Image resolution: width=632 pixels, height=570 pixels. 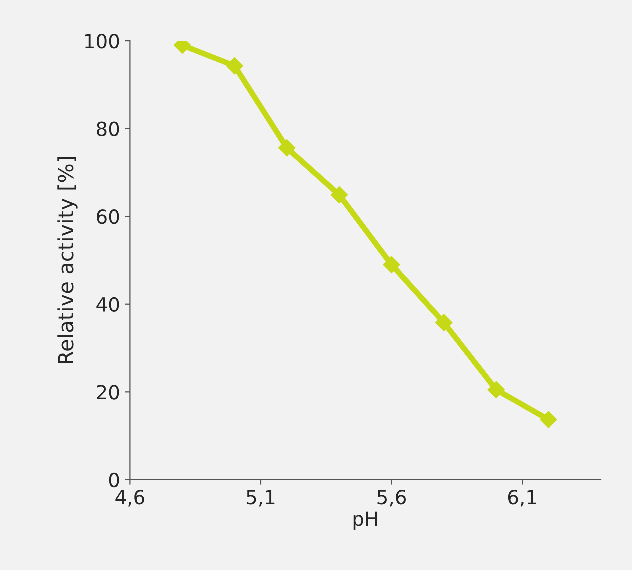 What do you see at coordinates (130, 498) in the screenshot?
I see `x-tick-label: 4,6` at bounding box center [130, 498].